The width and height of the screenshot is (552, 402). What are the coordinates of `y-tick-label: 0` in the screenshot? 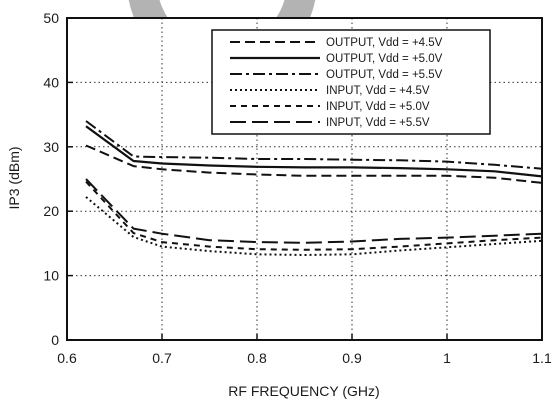 It's located at (55, 340).